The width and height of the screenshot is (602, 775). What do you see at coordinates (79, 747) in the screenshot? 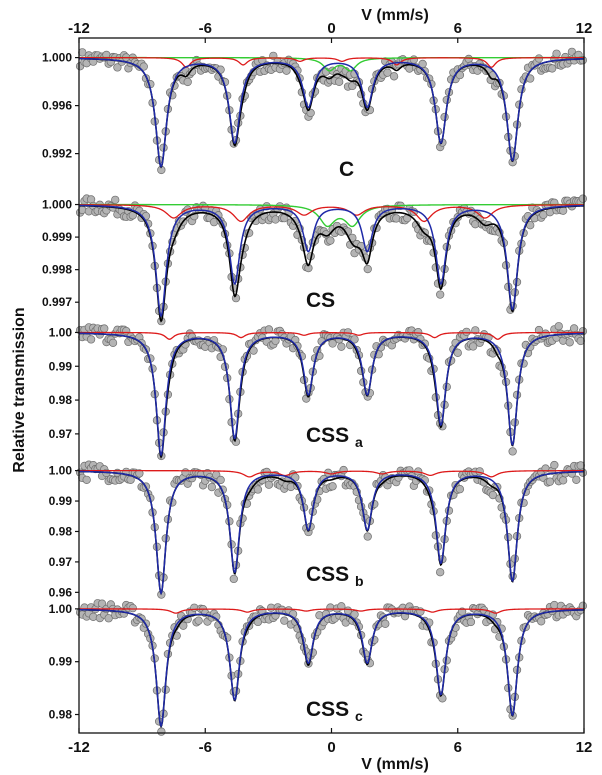
I see `x-tick-label-bottom: -12` at bounding box center [79, 747].